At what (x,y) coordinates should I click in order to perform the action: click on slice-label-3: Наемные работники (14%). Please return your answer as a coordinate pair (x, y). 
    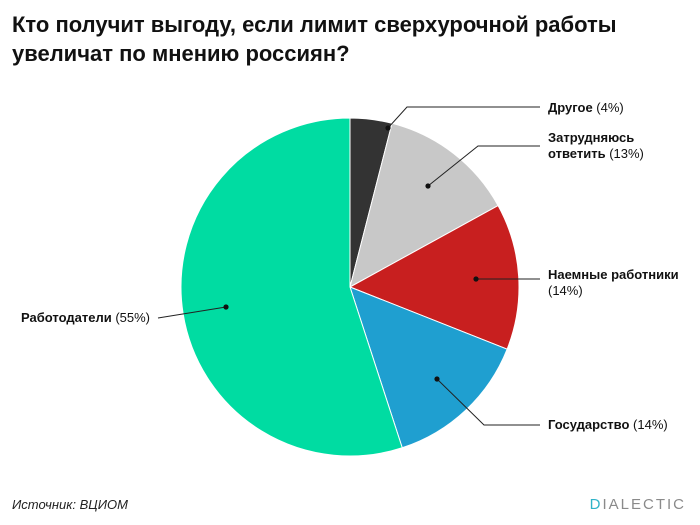
    Looking at the image, I should click on (613, 282).